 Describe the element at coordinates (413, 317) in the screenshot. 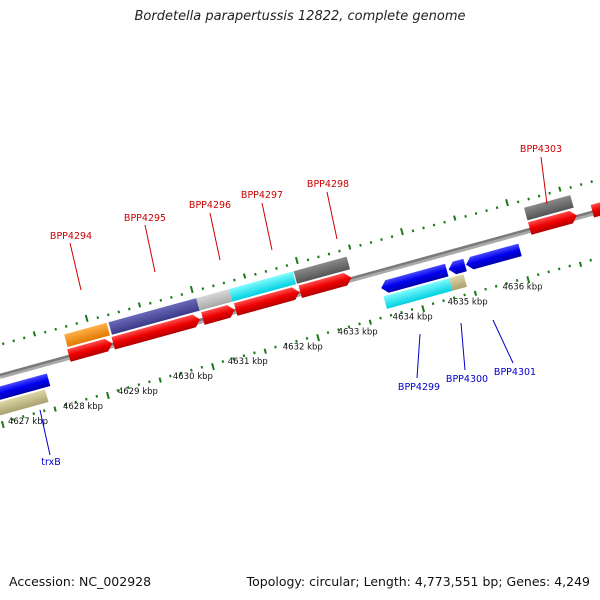

I see `scale-label: 4634 kbp` at that location.